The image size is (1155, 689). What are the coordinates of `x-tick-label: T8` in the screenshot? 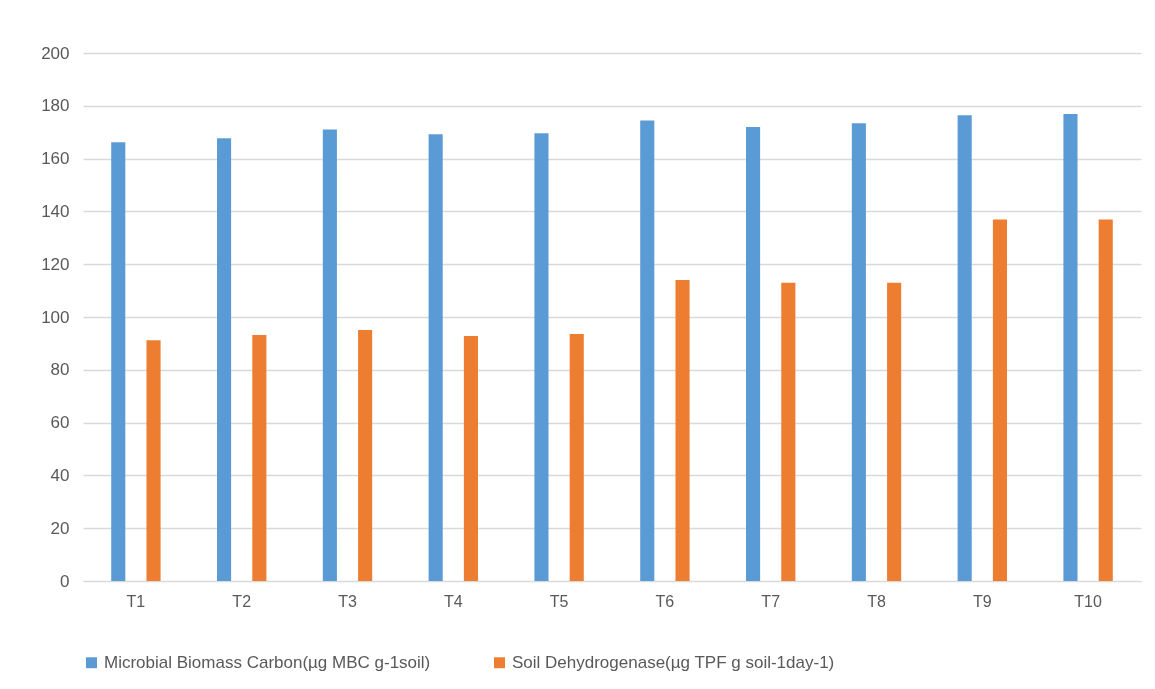 It's located at (876, 601).